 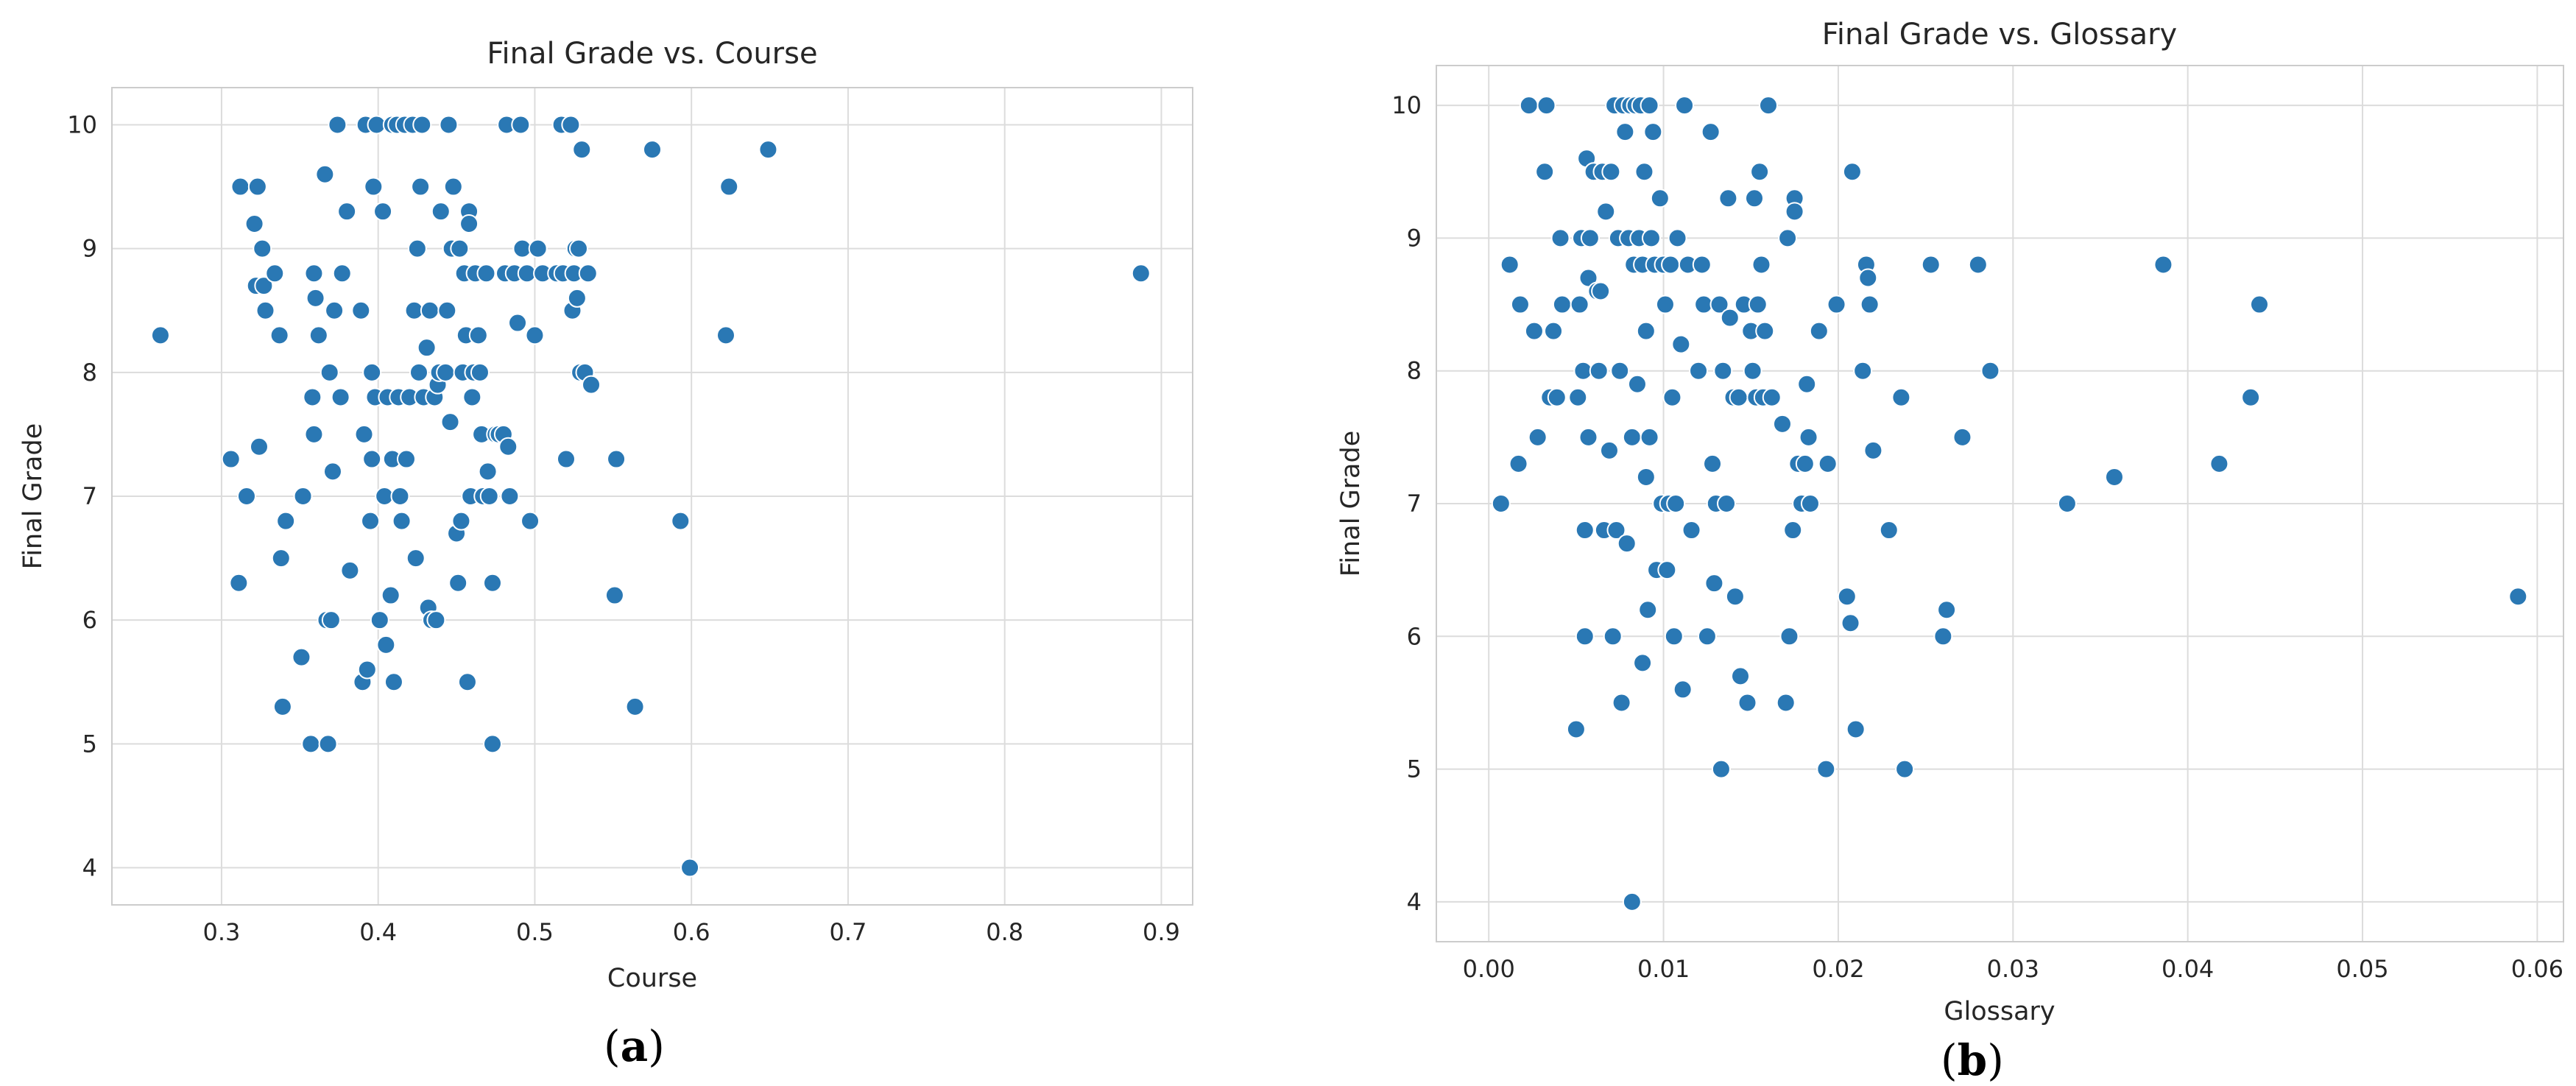 I want to click on x-tick-labels: 0.3 0.4 0.5 0.6 0.7 0.8 0.9, so click(x=690, y=932).